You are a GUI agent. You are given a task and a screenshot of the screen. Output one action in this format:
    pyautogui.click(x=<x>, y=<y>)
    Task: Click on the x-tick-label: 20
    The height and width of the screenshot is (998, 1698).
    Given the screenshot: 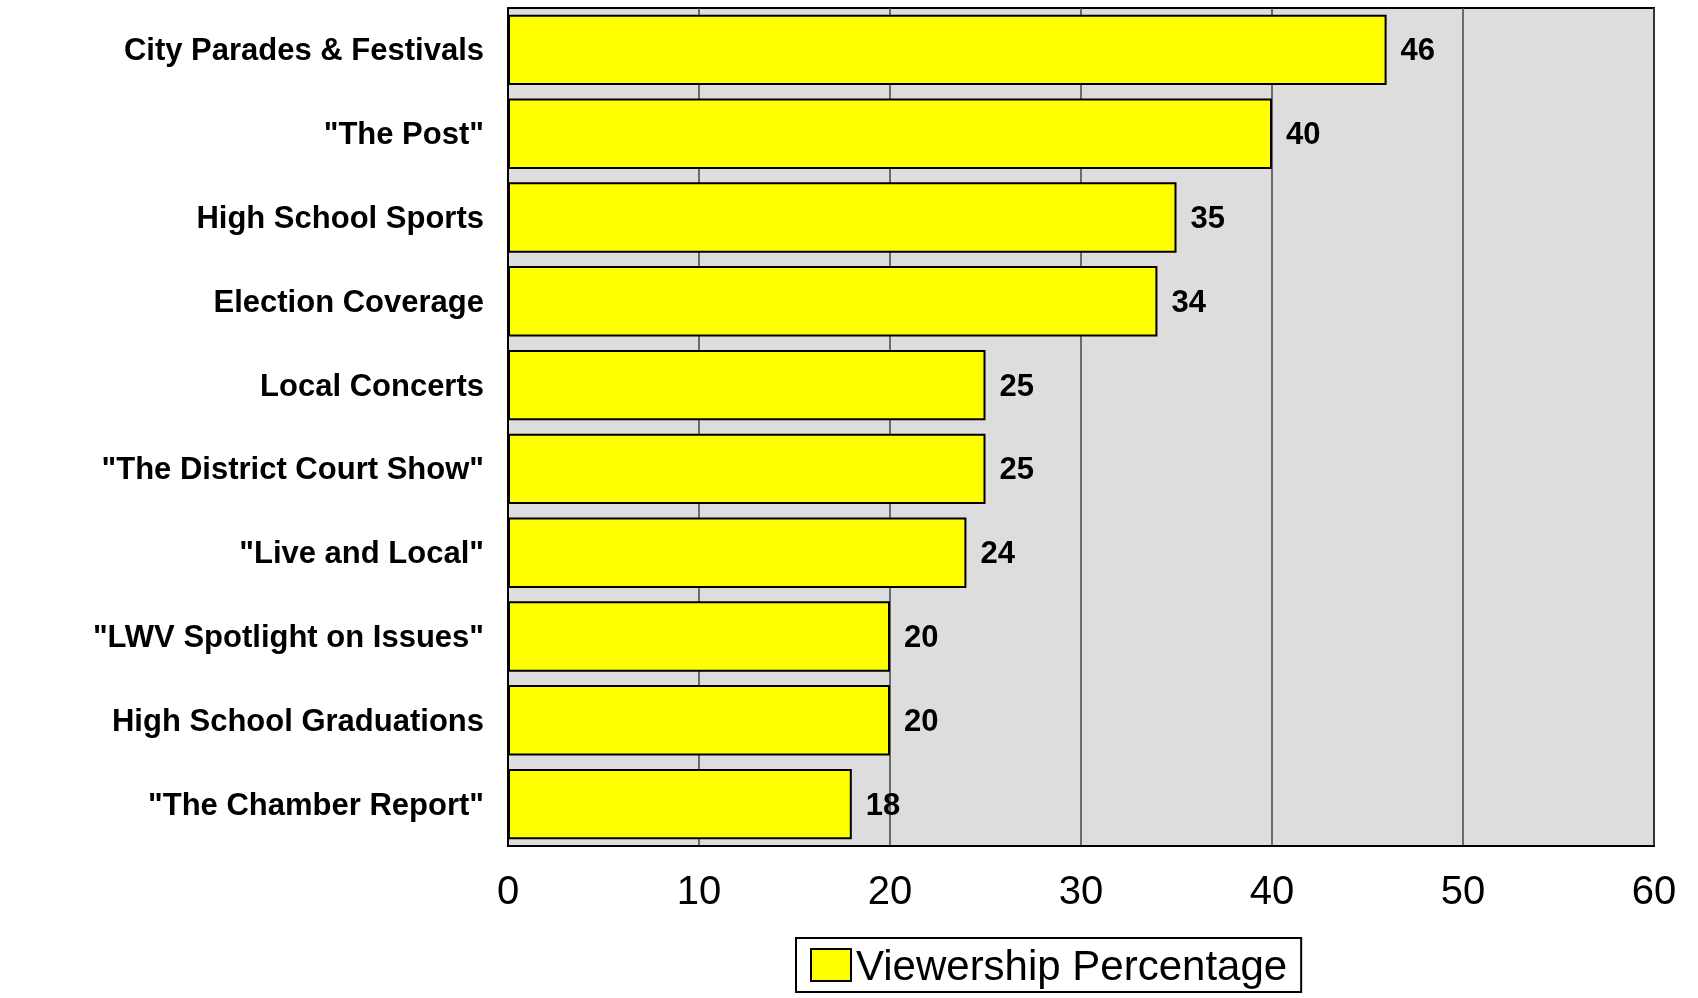 What is the action you would take?
    pyautogui.click(x=890, y=890)
    